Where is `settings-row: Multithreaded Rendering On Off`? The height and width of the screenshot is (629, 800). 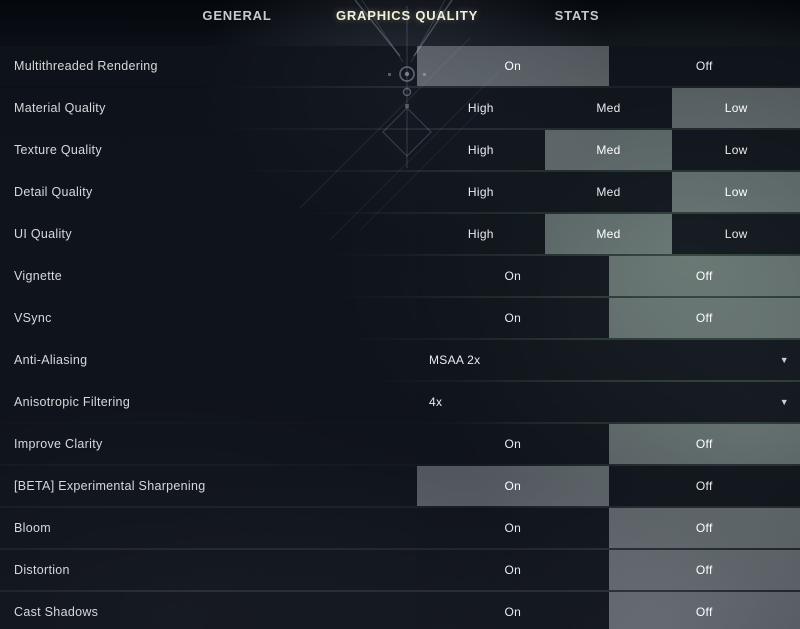
settings-row: Multithreaded Rendering On Off is located at coordinates (400, 66).